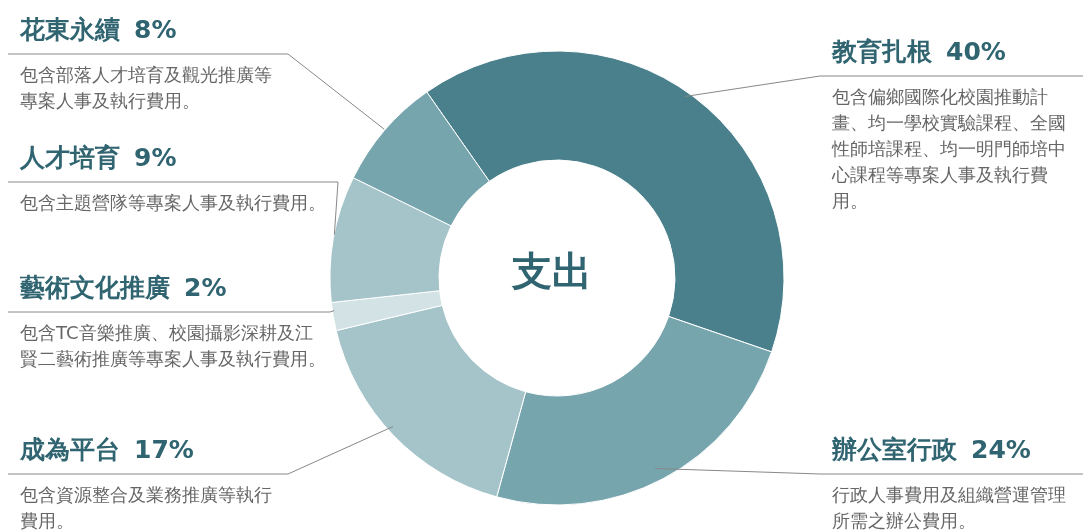 The image size is (1091, 532). Describe the element at coordinates (173, 203) in the screenshot. I see `text: 包含主題營隊等專案人事及執行費用。` at that location.